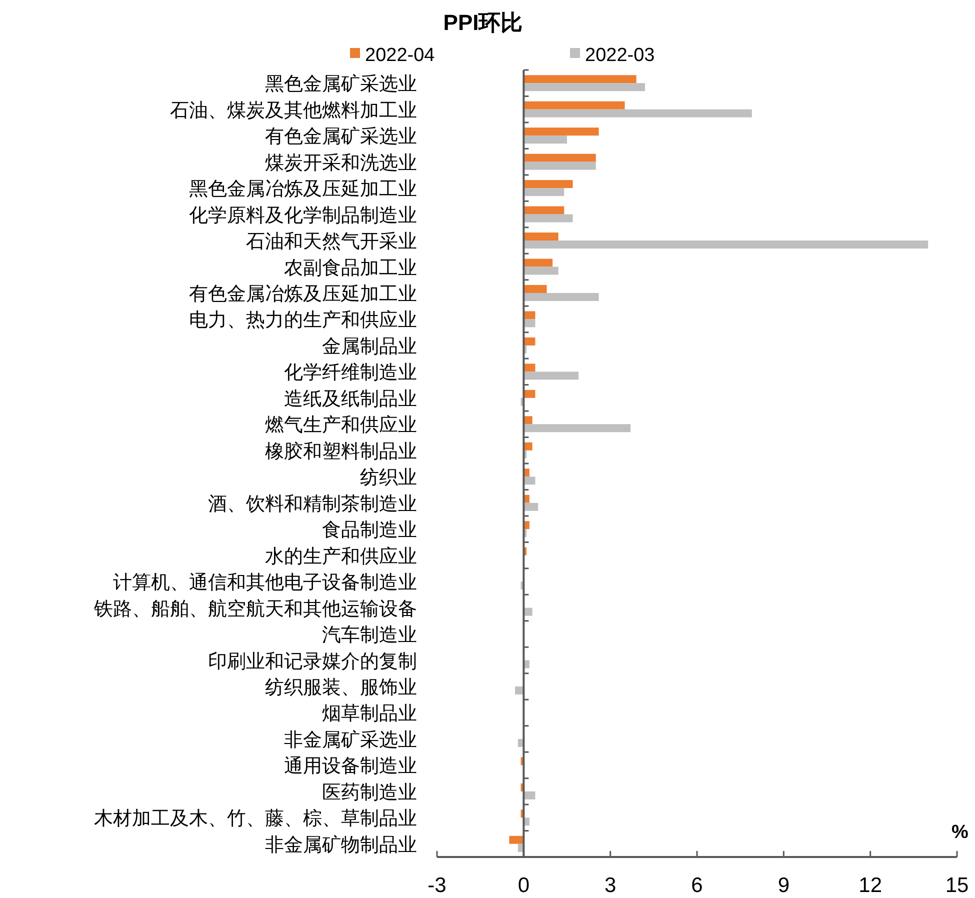 The height and width of the screenshot is (898, 975). What do you see at coordinates (784, 885) in the screenshot?
I see `x-tick-label: 9` at bounding box center [784, 885].